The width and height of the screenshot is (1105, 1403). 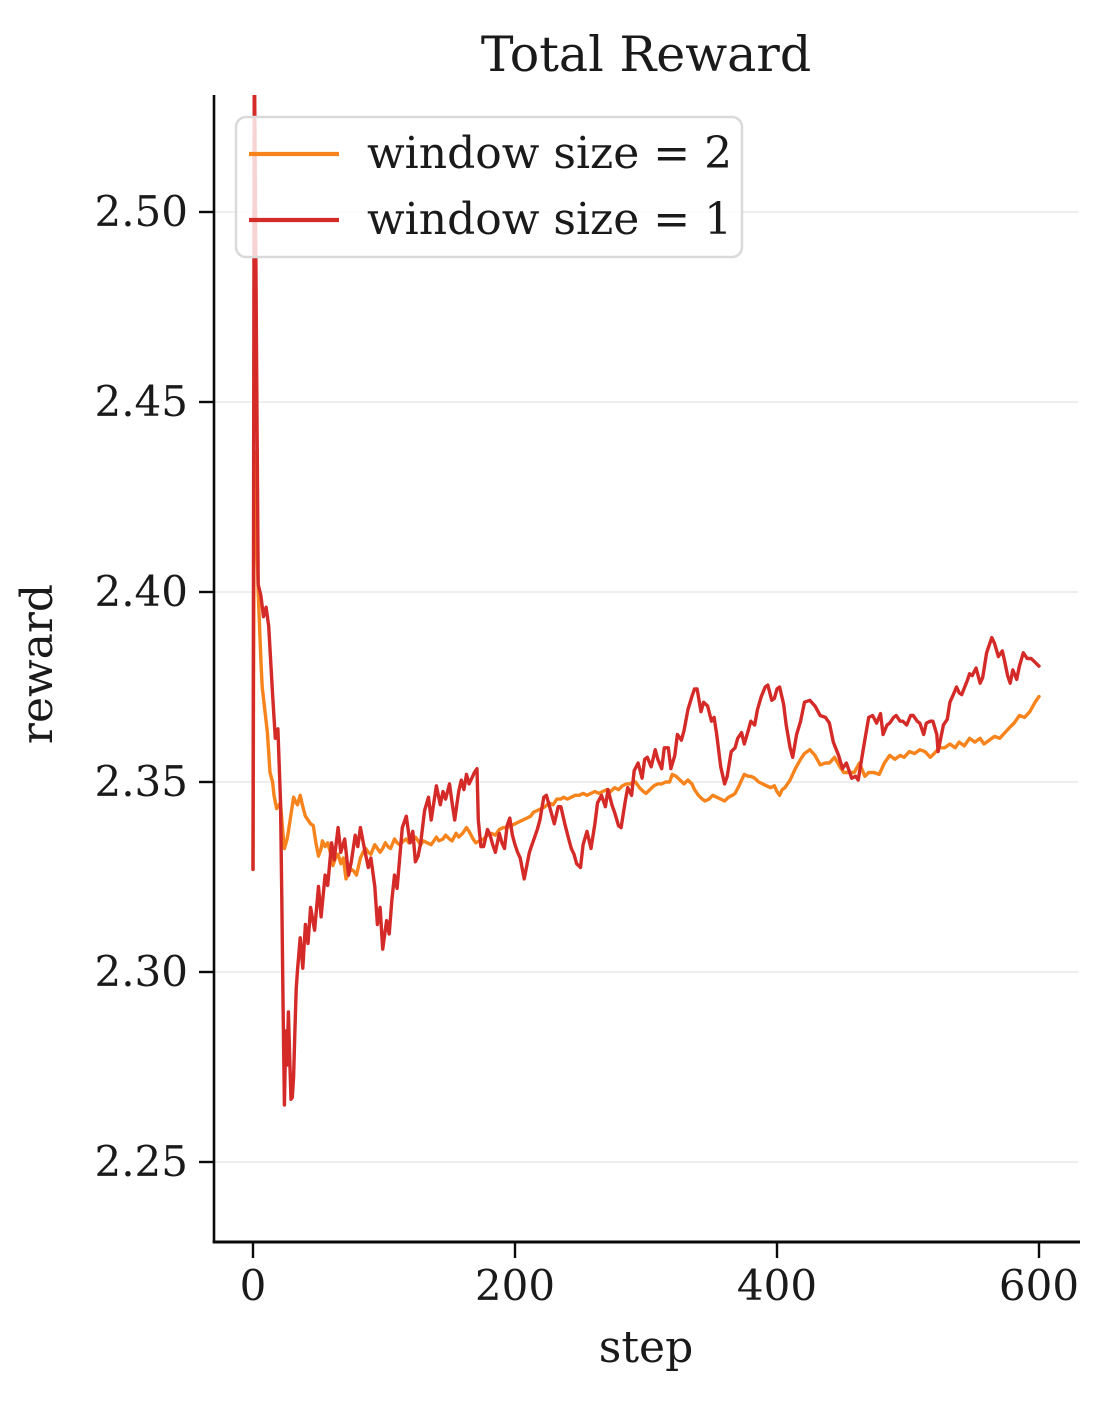 I want to click on x-axis-label: step, so click(x=646, y=1347).